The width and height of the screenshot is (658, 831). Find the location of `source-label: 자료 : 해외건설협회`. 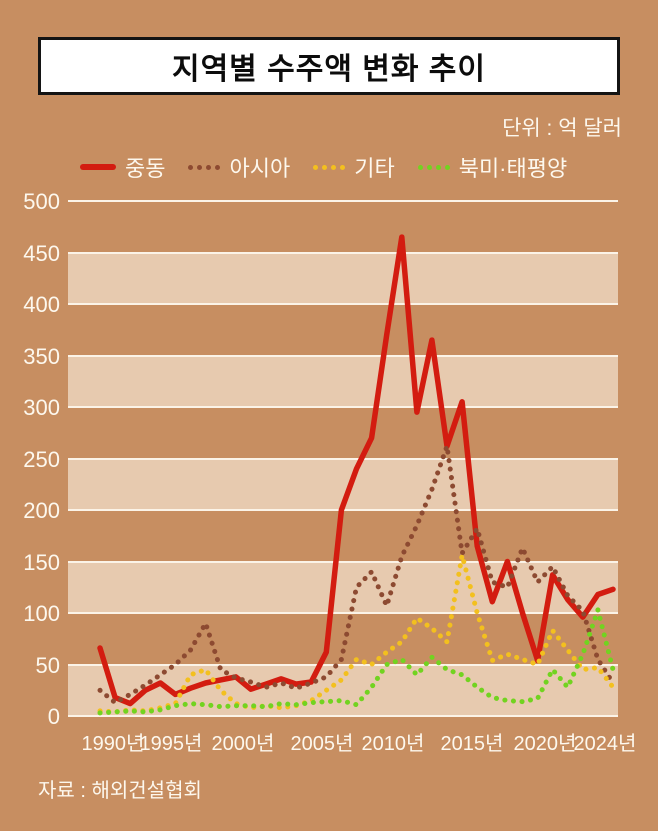

source-label: 자료 : 해외건설협회 is located at coordinates (120, 791).